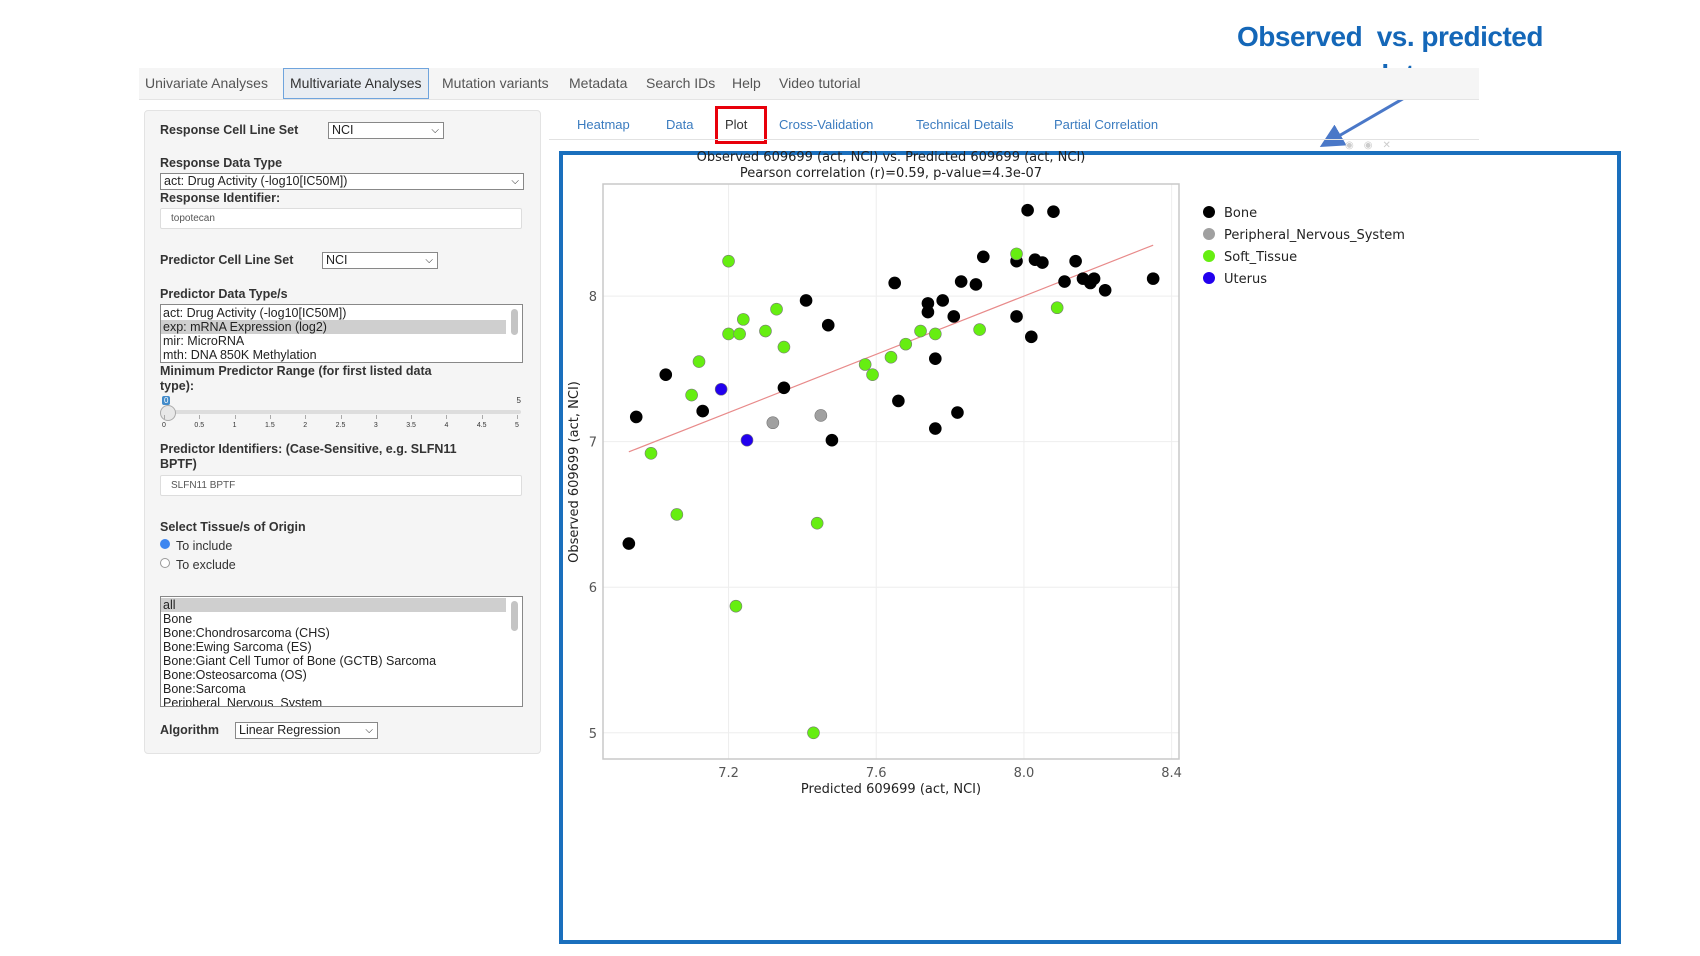 The image size is (1700, 956). I want to click on data-point-uterus, so click(747, 440).